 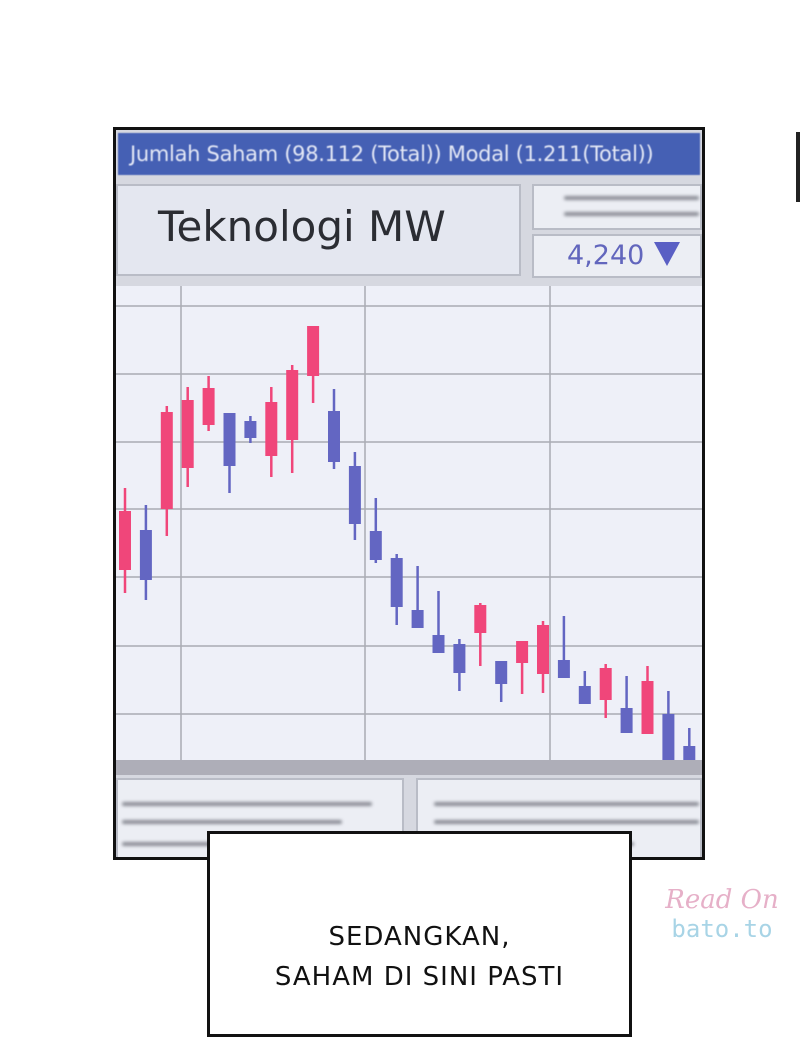 I want to click on blurred-info-panel, so click(x=617, y=207).